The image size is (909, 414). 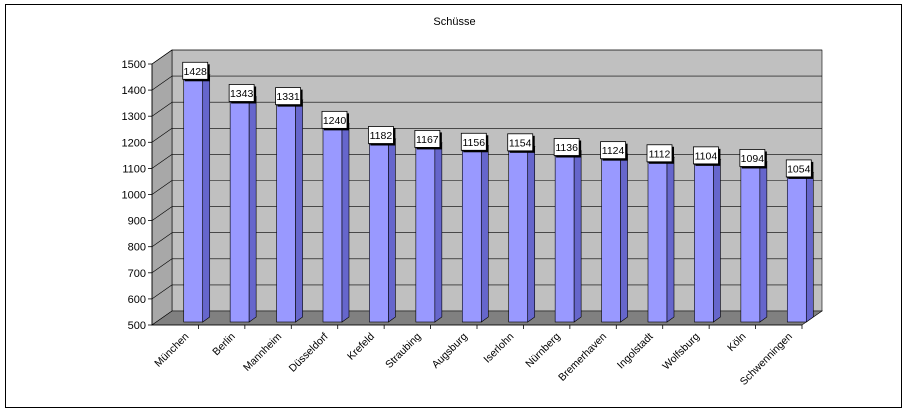 I want to click on y-tick-label: 600, so click(x=137, y=300).